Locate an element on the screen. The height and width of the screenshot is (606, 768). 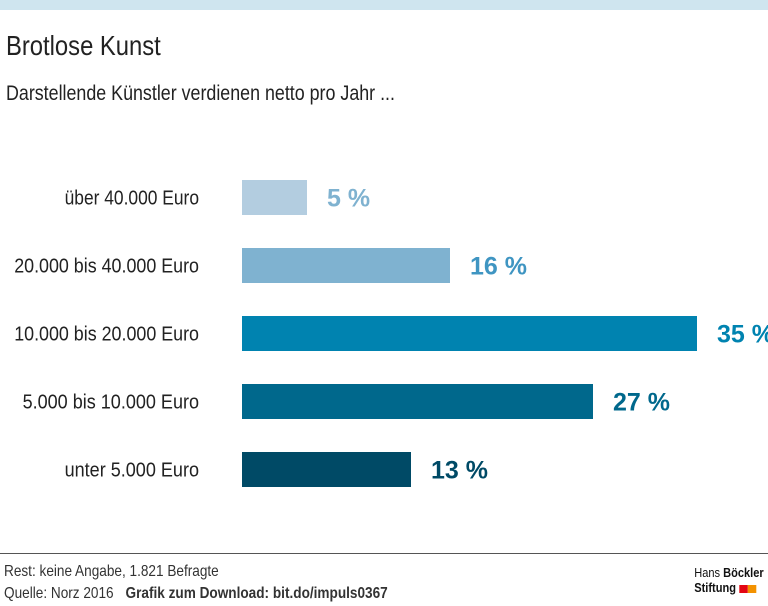
chart-title: Brotlose Kunst is located at coordinates (83, 45).